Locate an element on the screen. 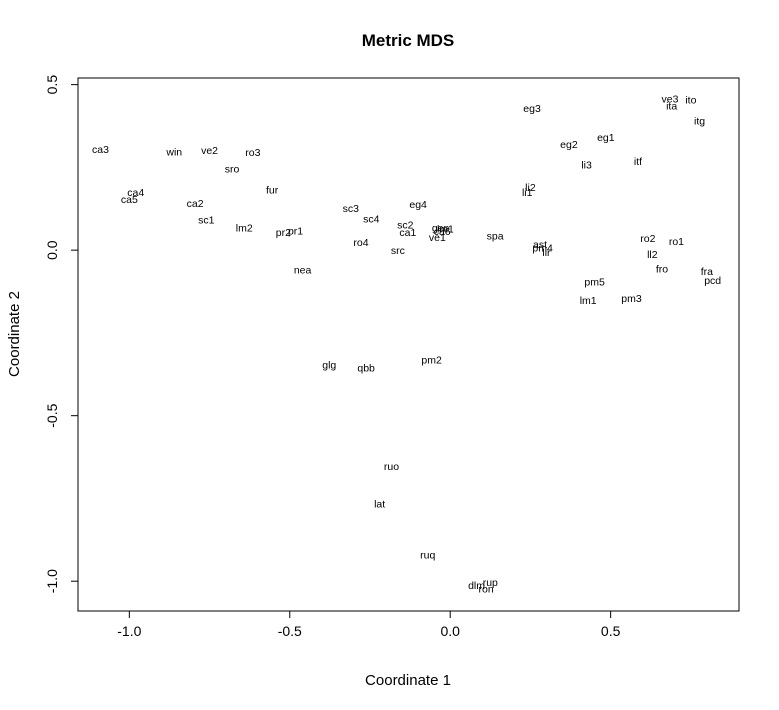  point-label-ca4: ca4 is located at coordinates (135, 193).